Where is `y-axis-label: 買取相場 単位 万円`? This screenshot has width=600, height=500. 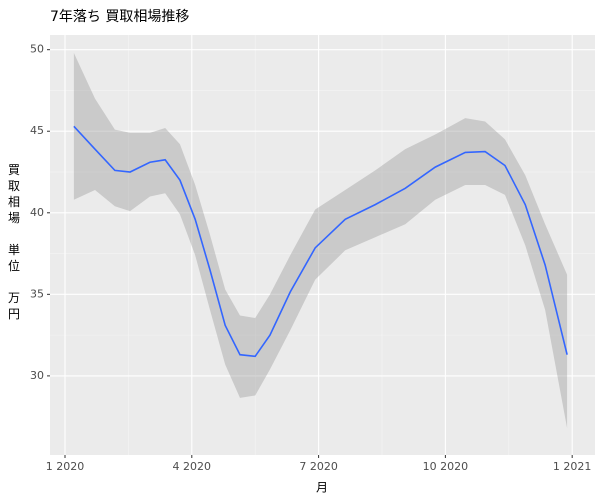
y-axis-label: 買取相場 単位 万円 is located at coordinates (14, 242).